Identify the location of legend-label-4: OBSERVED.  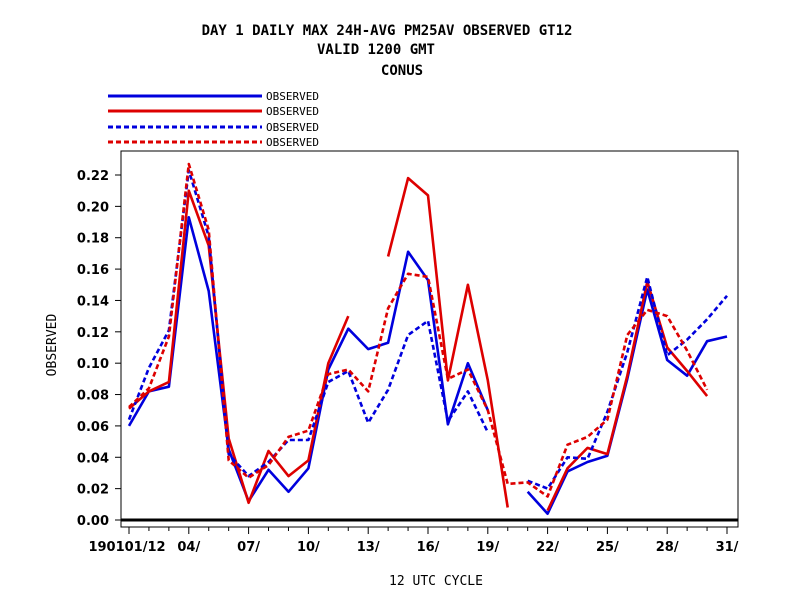
(292, 142).